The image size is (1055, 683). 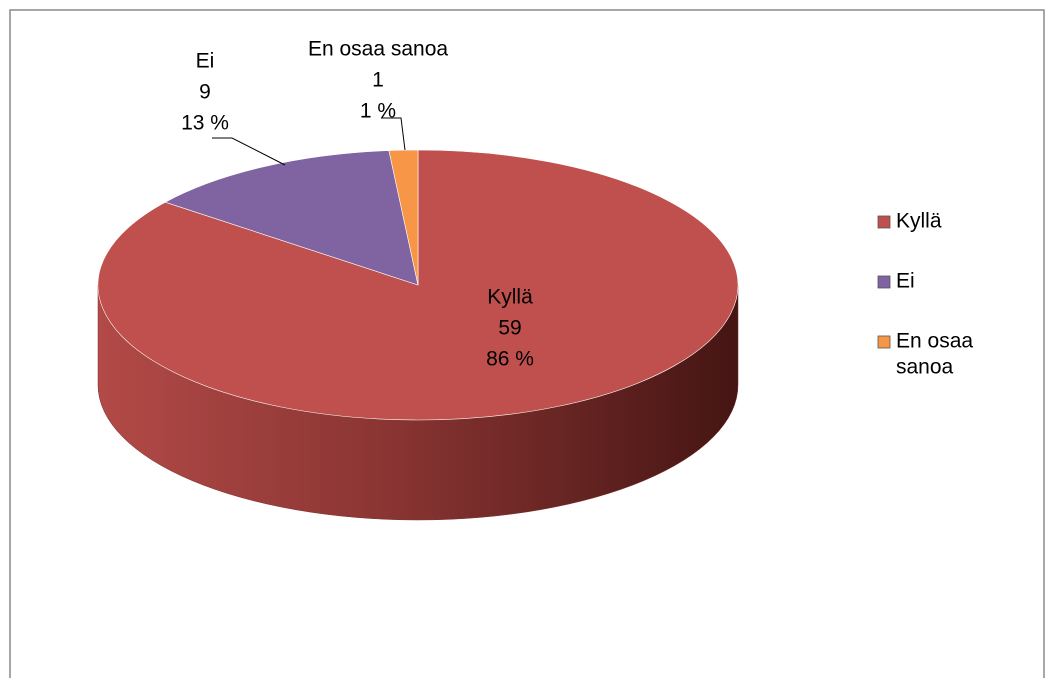 I want to click on legend-label: Ei, so click(x=905, y=281).